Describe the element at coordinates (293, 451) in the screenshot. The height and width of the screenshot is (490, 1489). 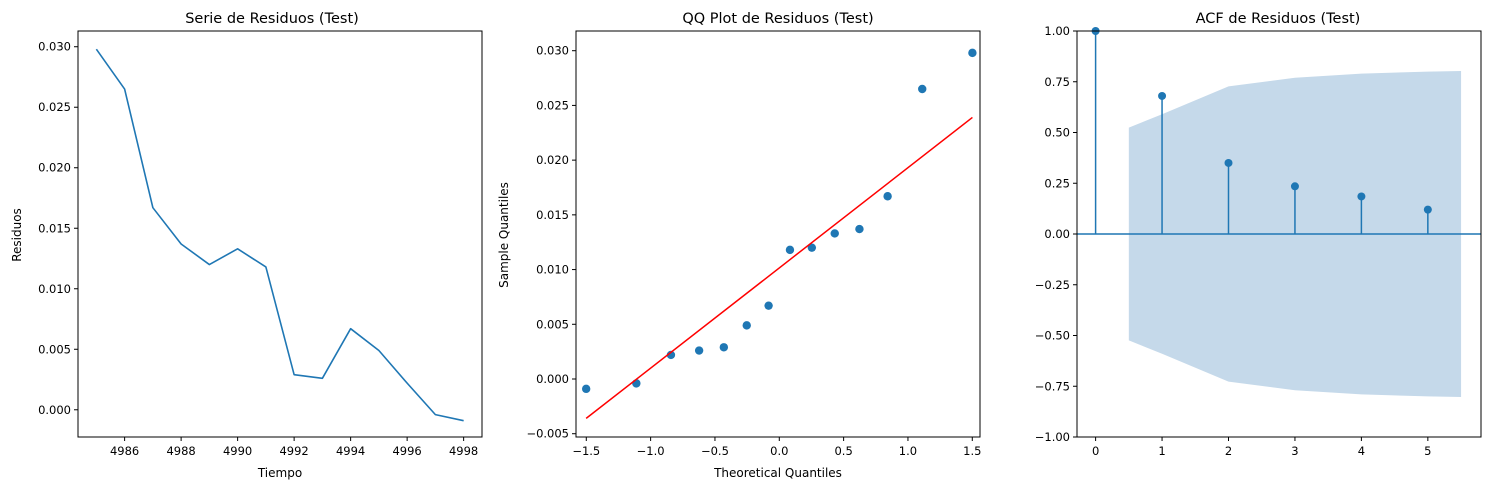
I see `x-tick-label: 4992` at that location.